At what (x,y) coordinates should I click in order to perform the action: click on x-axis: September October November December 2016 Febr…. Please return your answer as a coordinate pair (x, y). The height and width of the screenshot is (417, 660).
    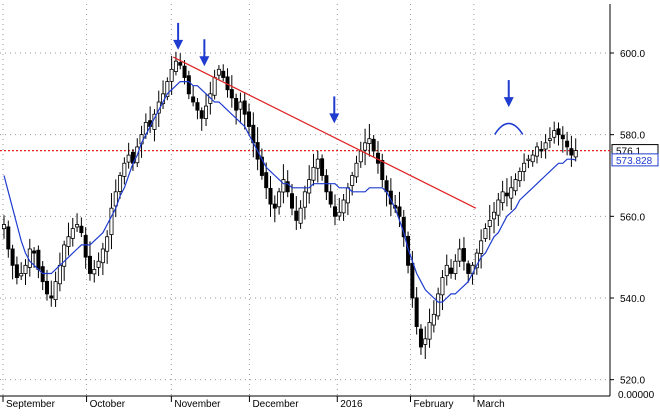
    Looking at the image, I should click on (253, 403).